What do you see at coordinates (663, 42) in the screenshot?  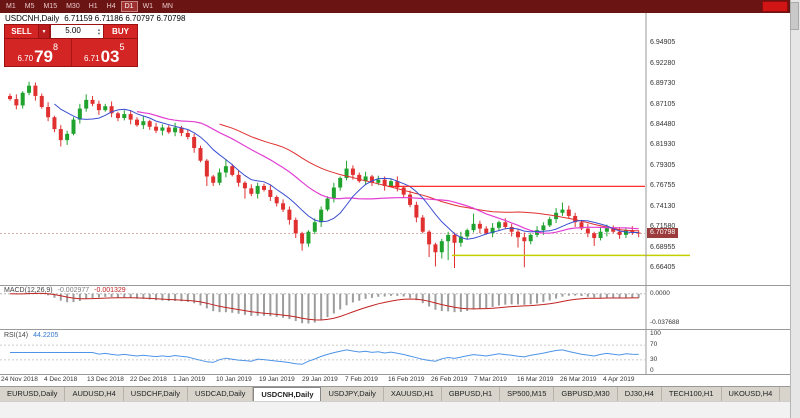 I see `price-scale-label: 6.94905` at bounding box center [663, 42].